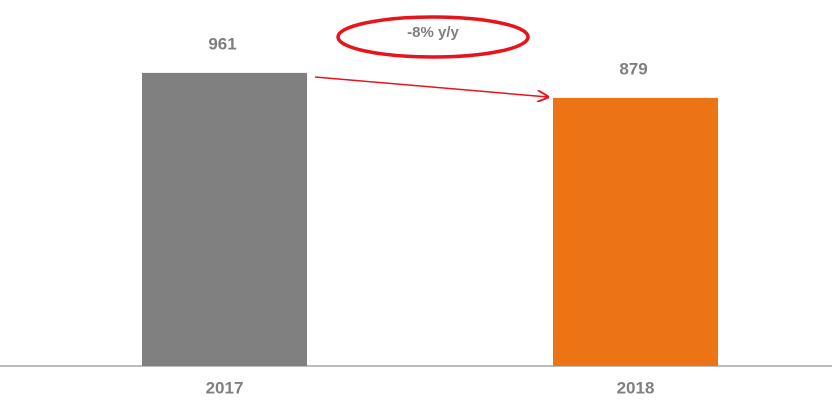 The image size is (832, 403). What do you see at coordinates (431, 86) in the screenshot?
I see `change-arrow` at bounding box center [431, 86].